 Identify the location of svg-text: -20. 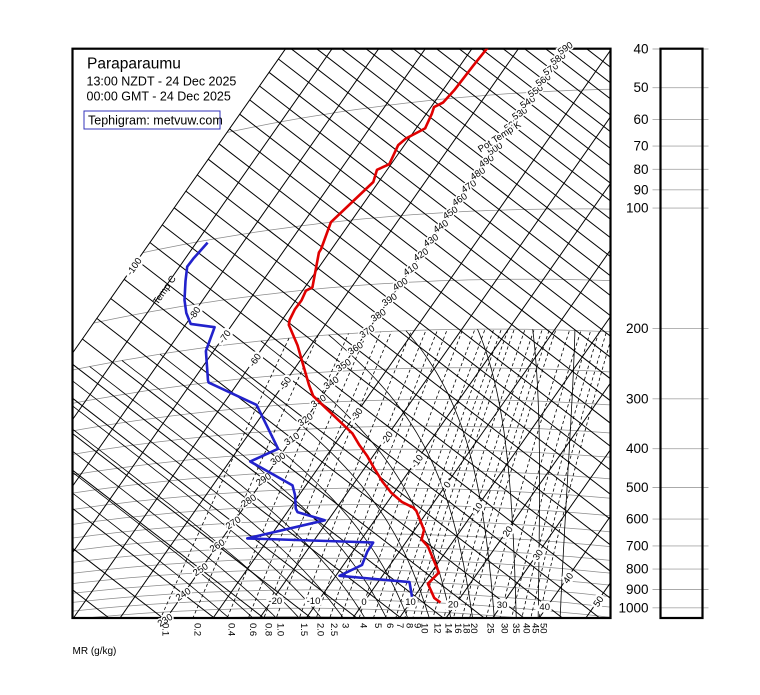
(275, 601).